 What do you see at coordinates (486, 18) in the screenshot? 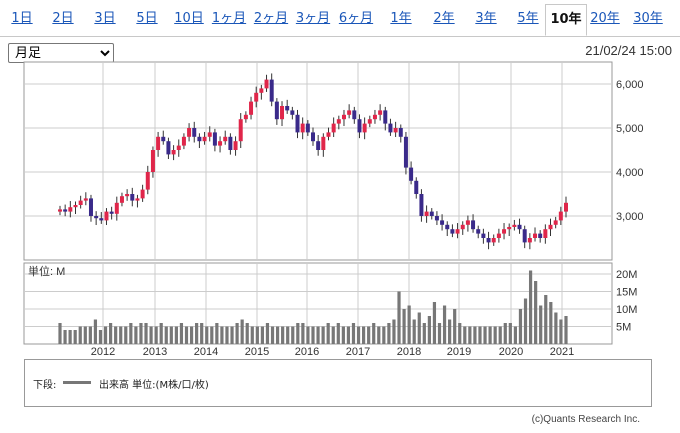
I see `tab-11: 3年` at bounding box center [486, 18].